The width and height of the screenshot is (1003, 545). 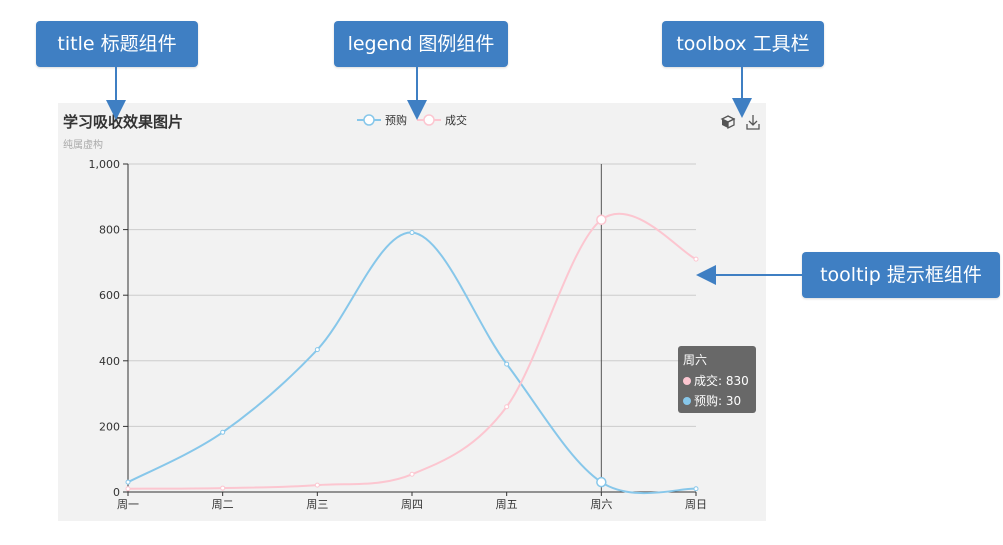 What do you see at coordinates (109, 426) in the screenshot?
I see `y-tick-label: 200` at bounding box center [109, 426].